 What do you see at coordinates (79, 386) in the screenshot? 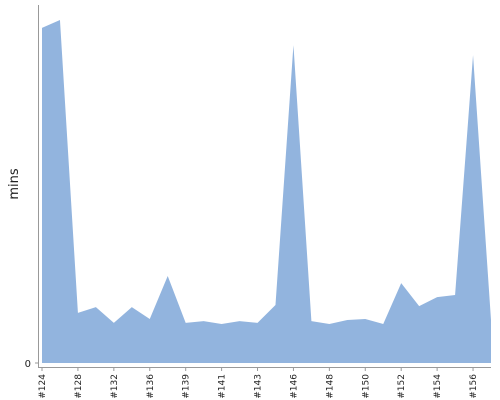
I see `x-tick-label: #128` at bounding box center [79, 386].